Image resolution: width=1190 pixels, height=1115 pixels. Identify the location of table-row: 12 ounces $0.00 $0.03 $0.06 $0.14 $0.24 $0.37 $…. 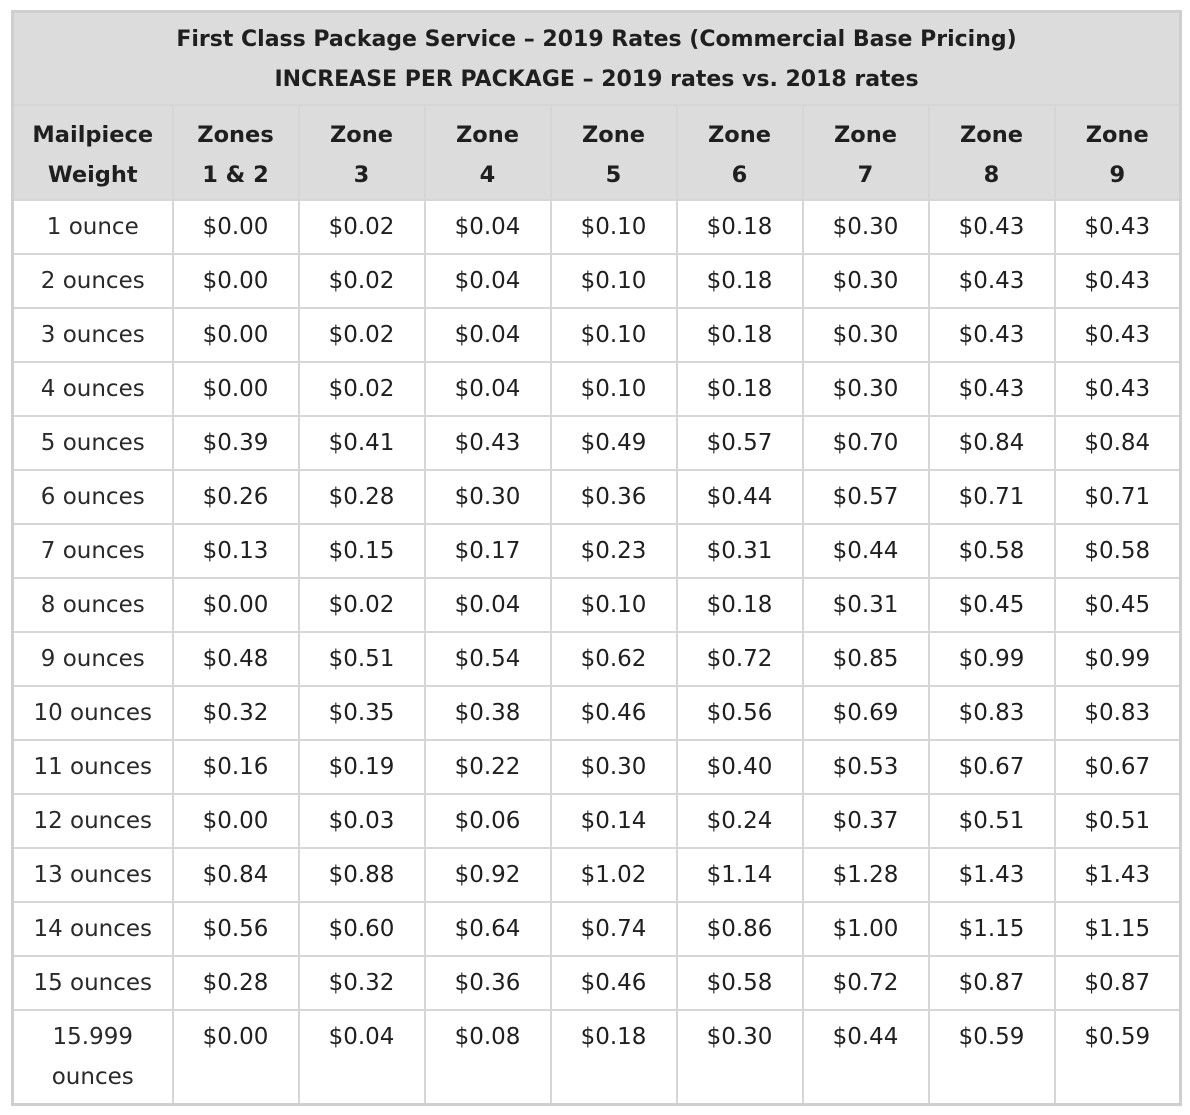
(596, 820).